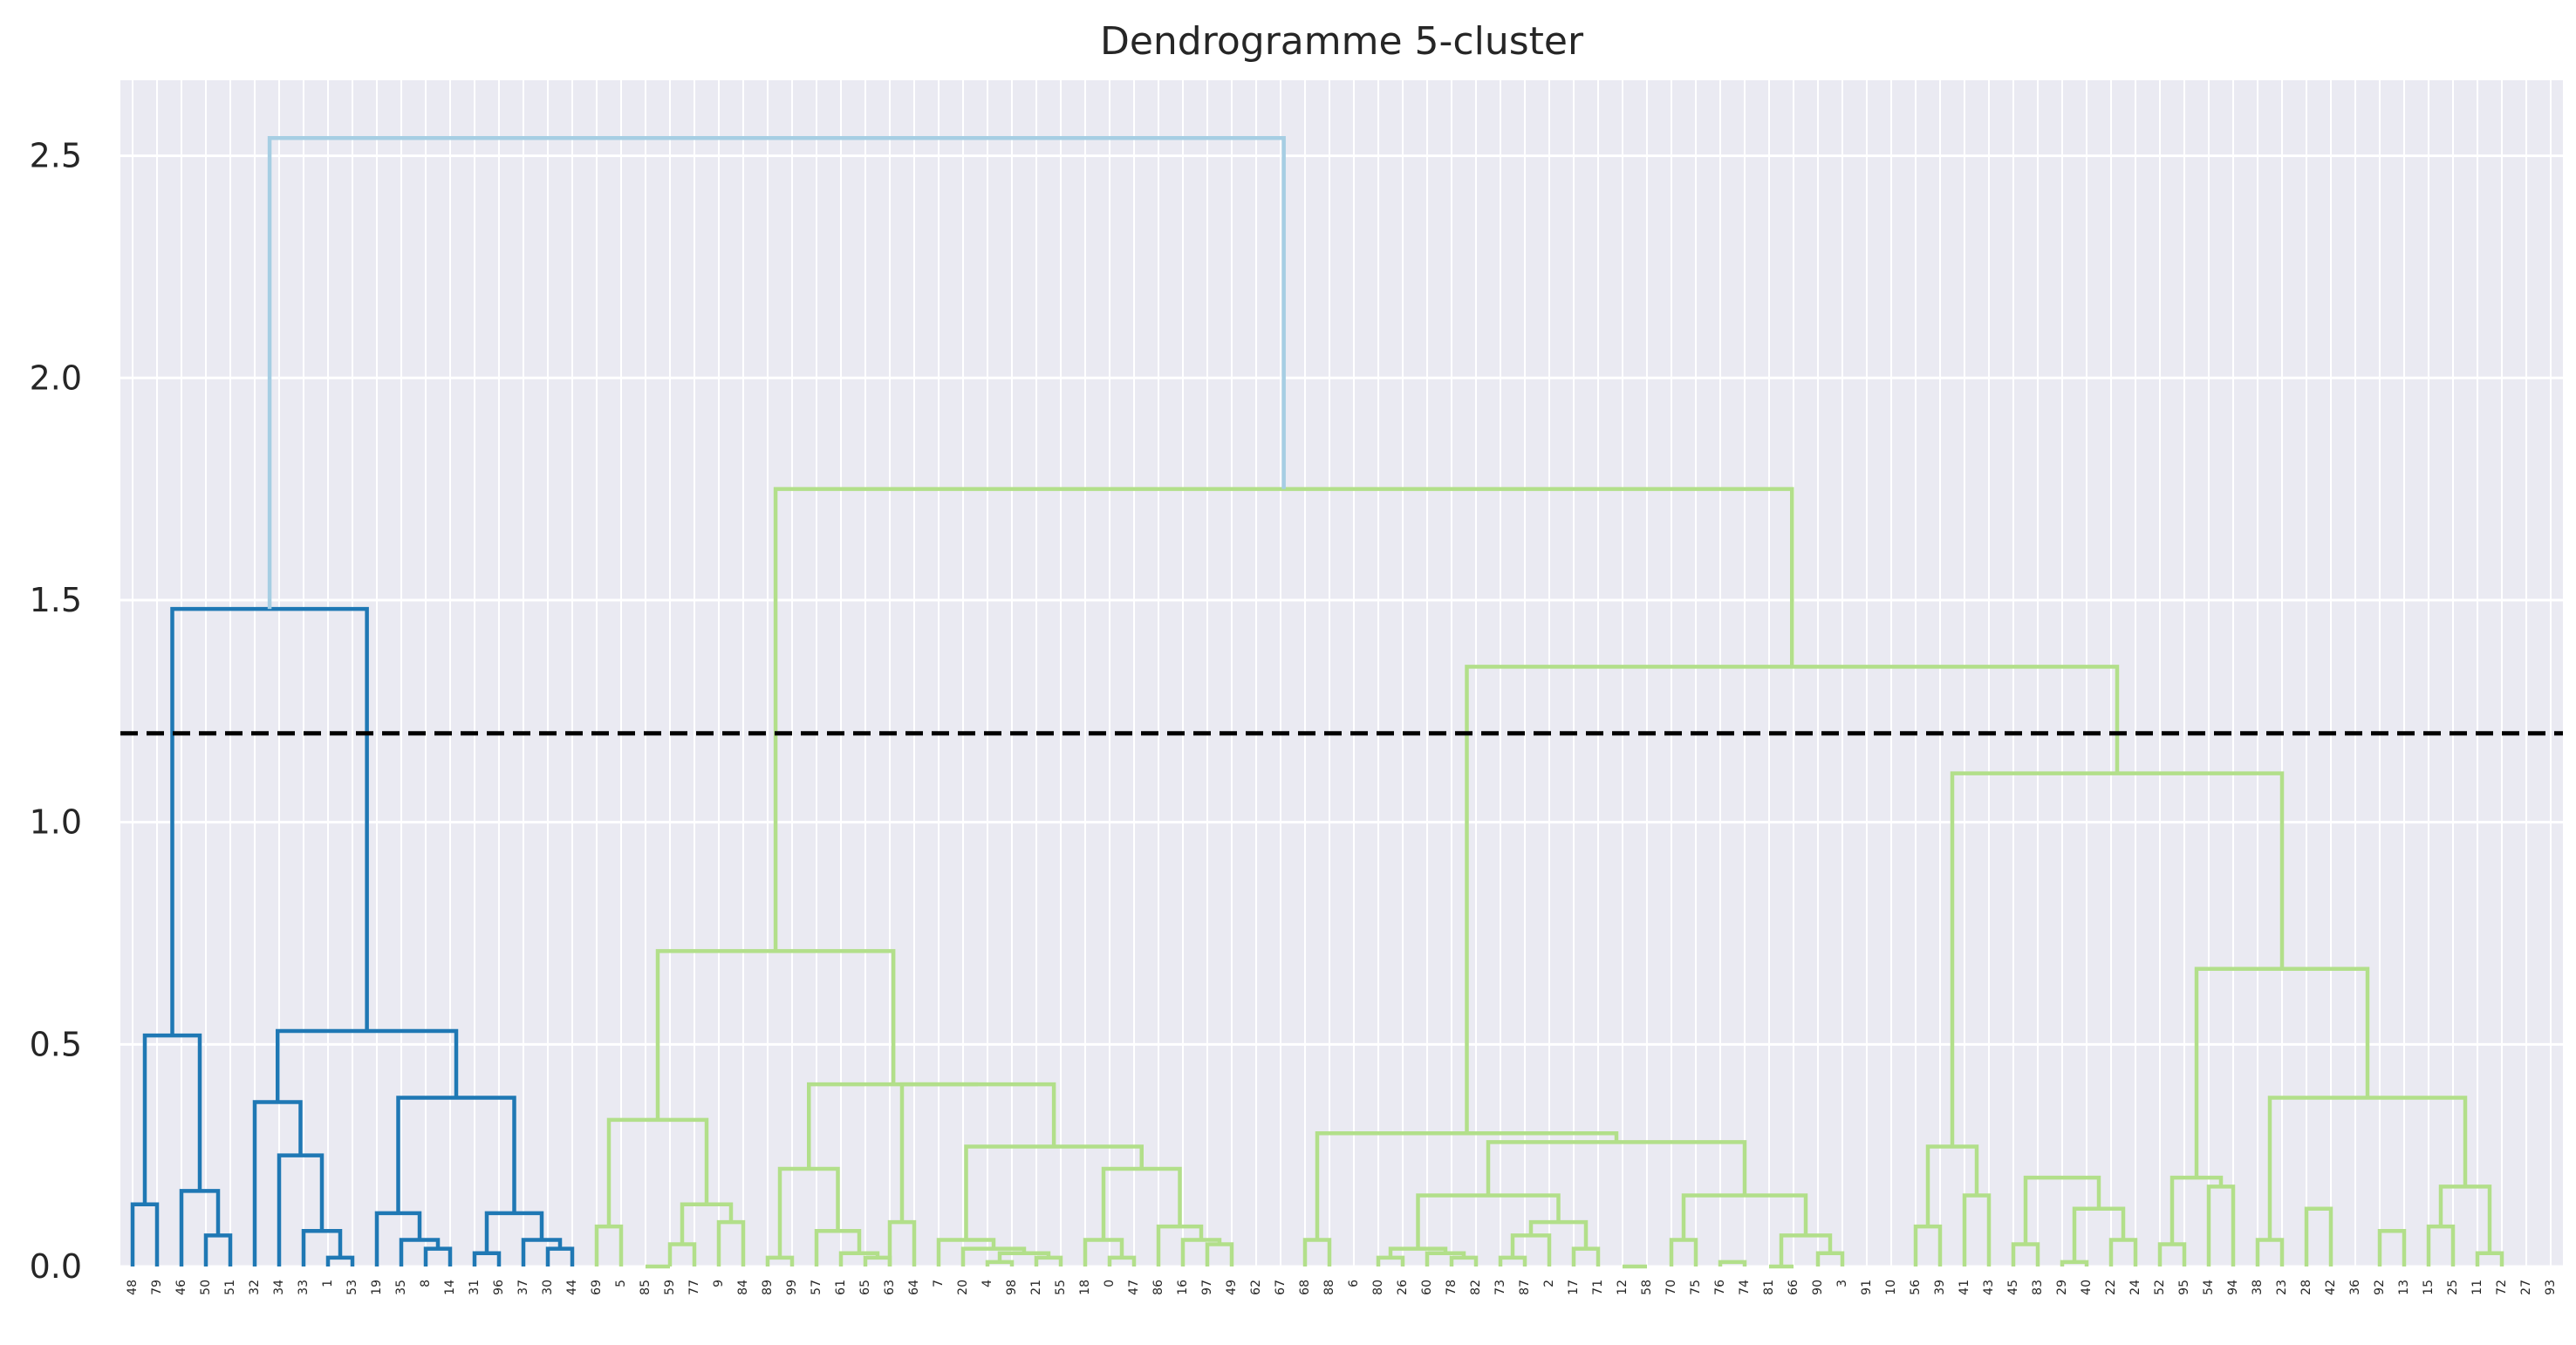 This screenshot has height=1345, width=2576. Describe the element at coordinates (890, 1287) in the screenshot. I see `x-tick-label: 63` at that location.